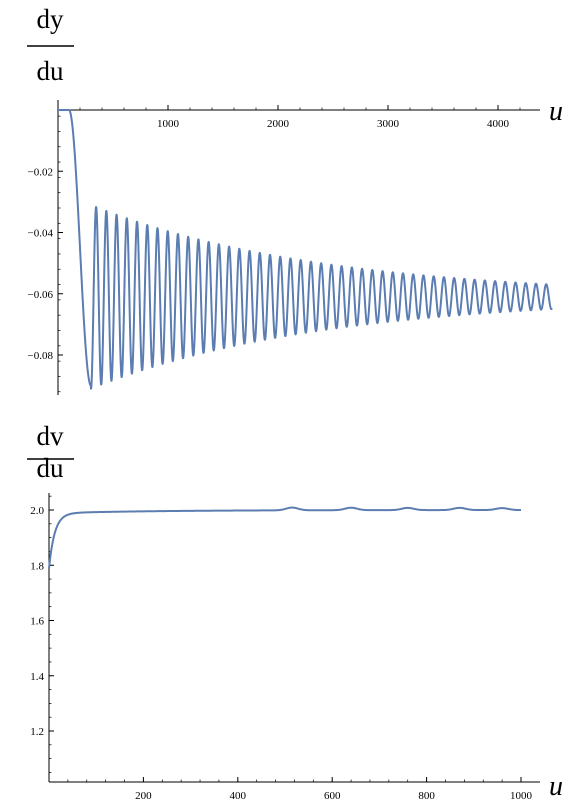 The height and width of the screenshot is (807, 578). What do you see at coordinates (285, 537) in the screenshot?
I see `bottom-series-line` at bounding box center [285, 537].